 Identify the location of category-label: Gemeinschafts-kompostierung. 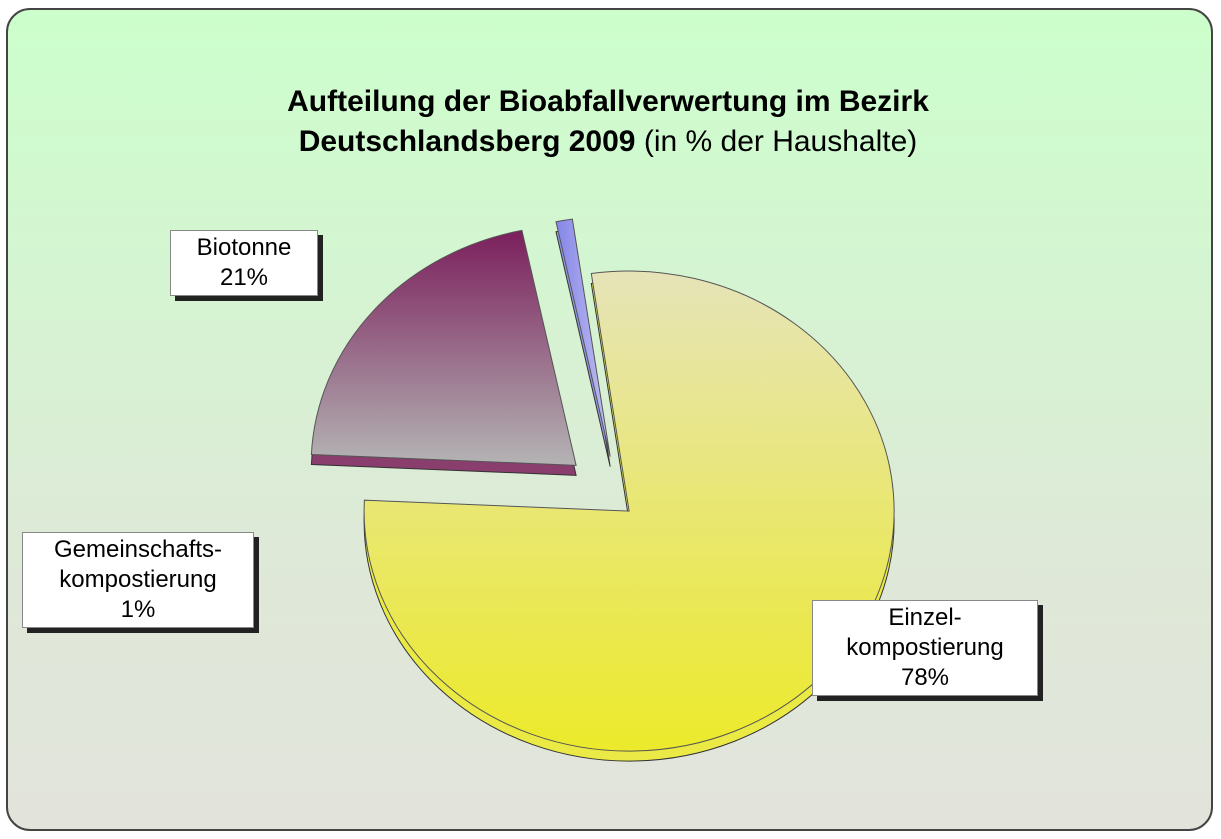
(138, 564).